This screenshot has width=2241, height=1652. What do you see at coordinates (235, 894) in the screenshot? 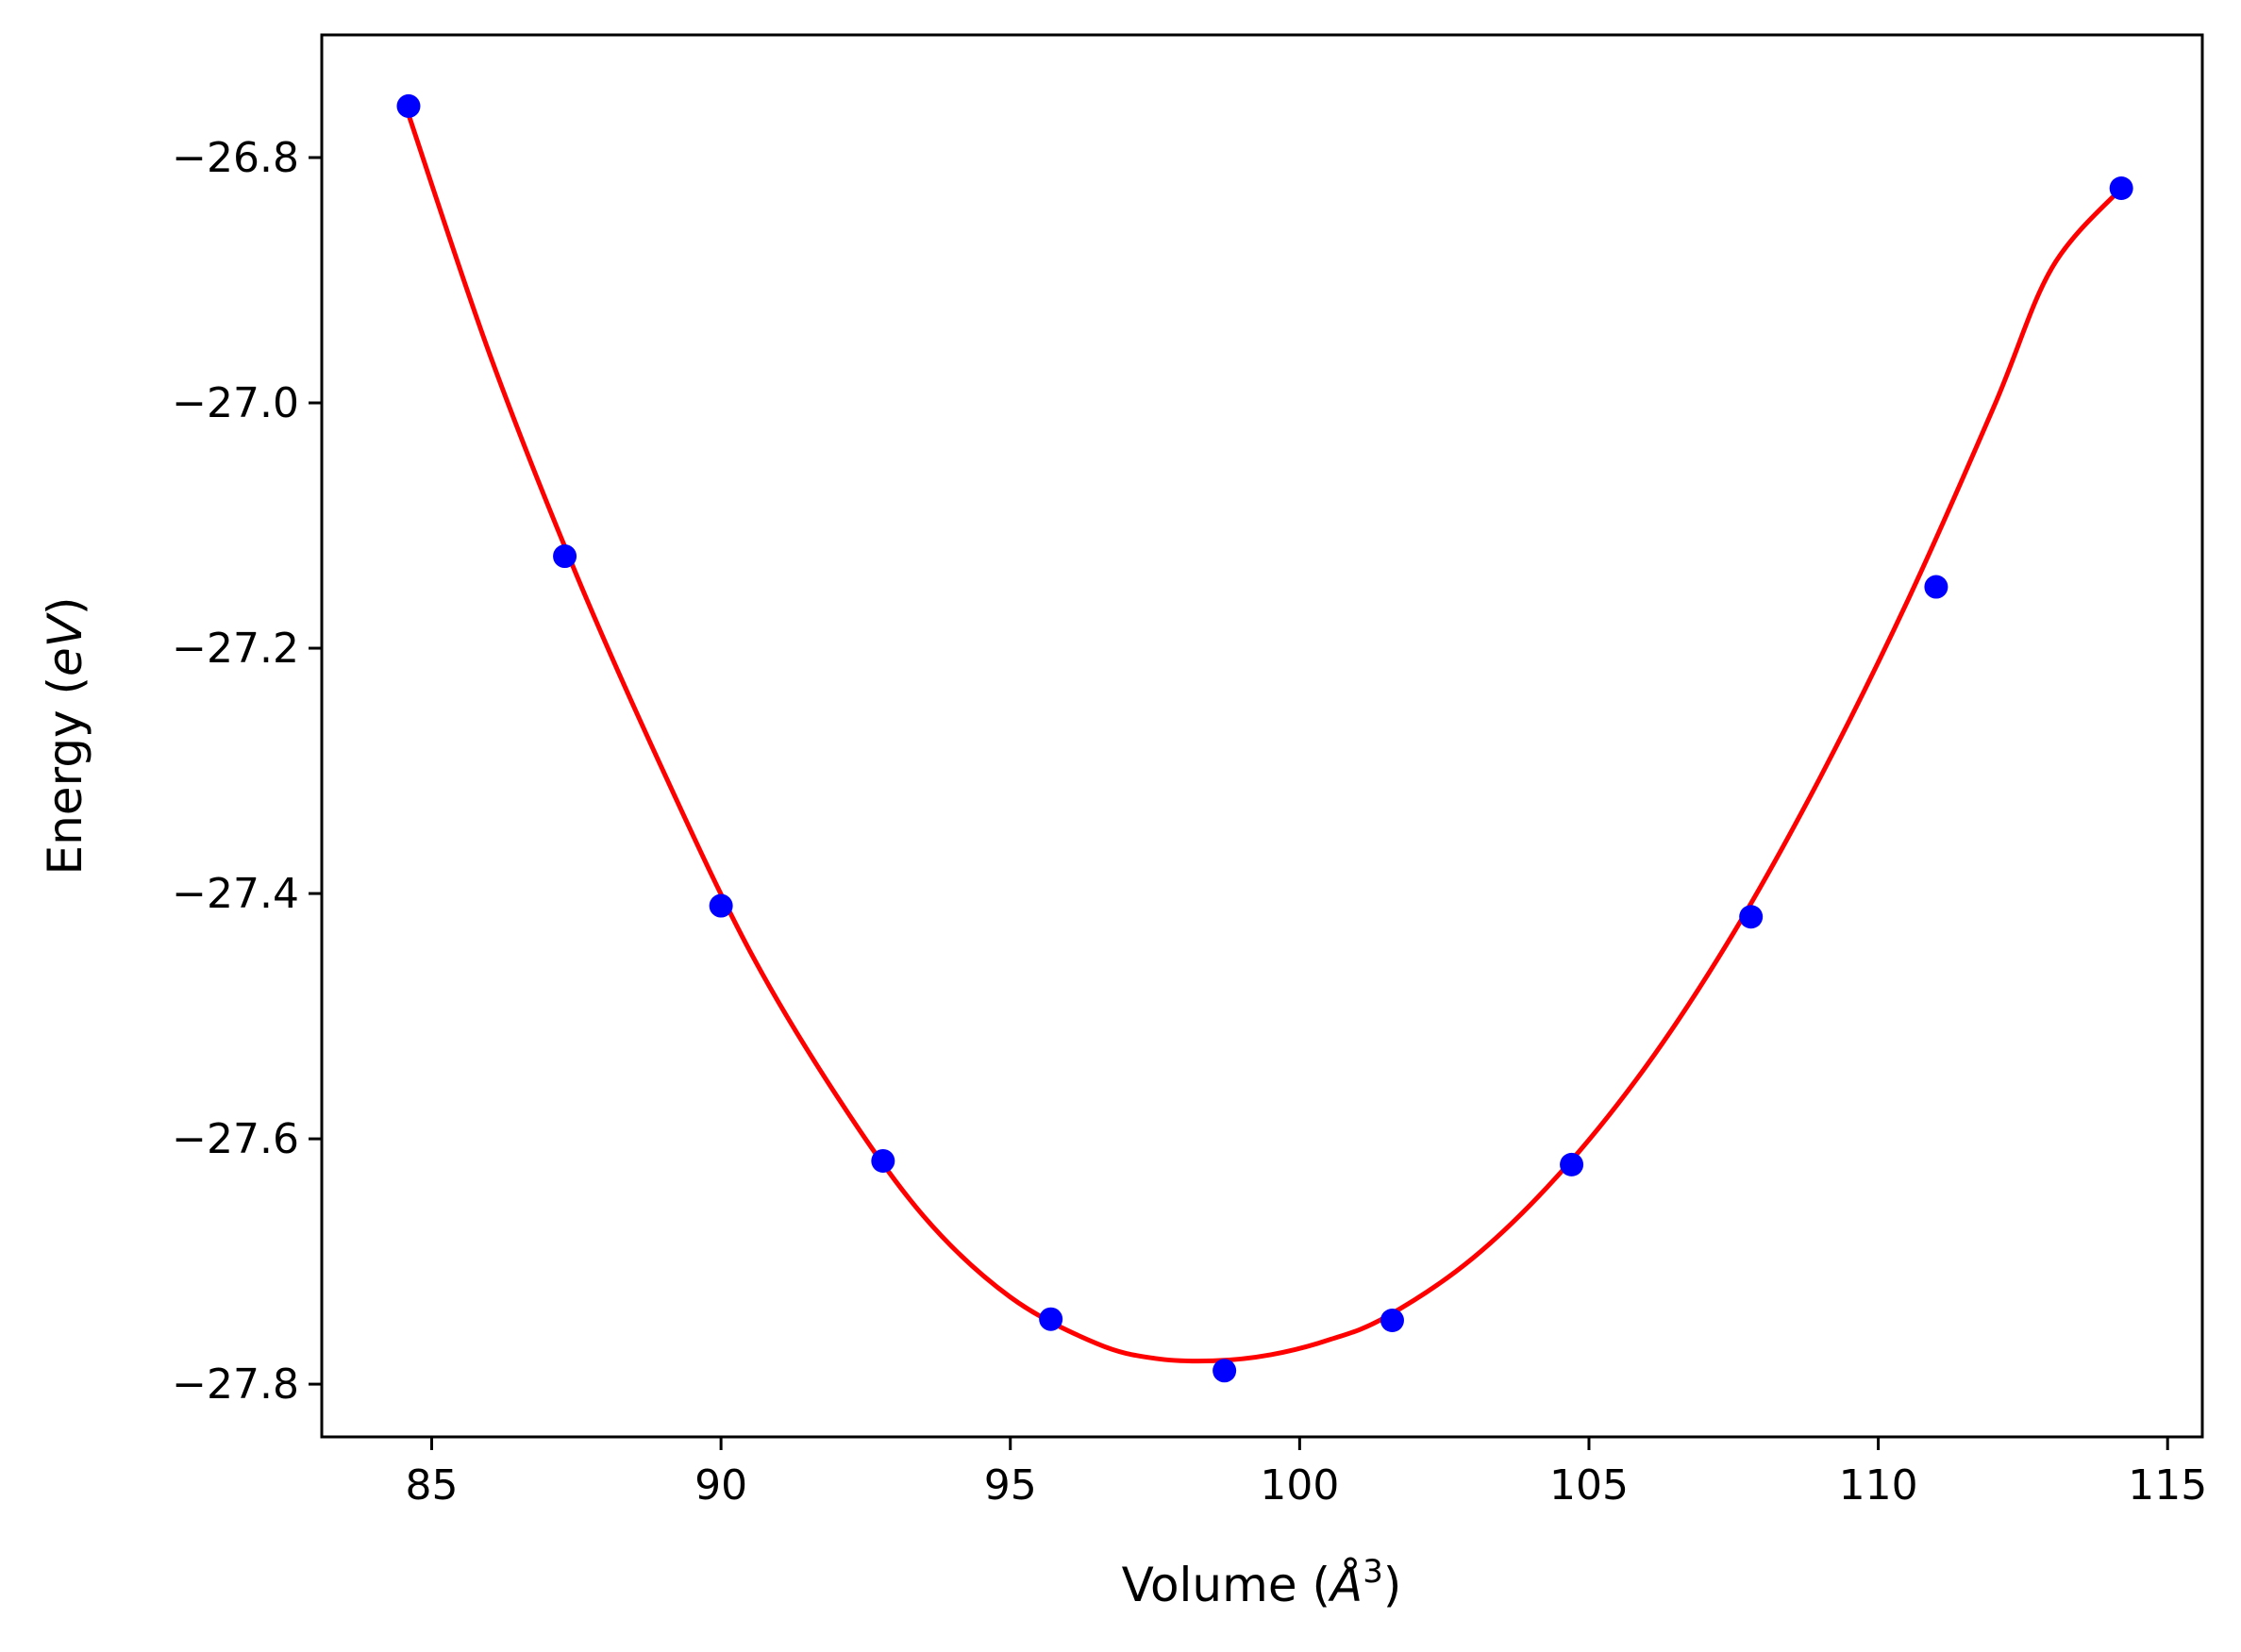
I see `y-tick-label: −27.4` at bounding box center [235, 894].